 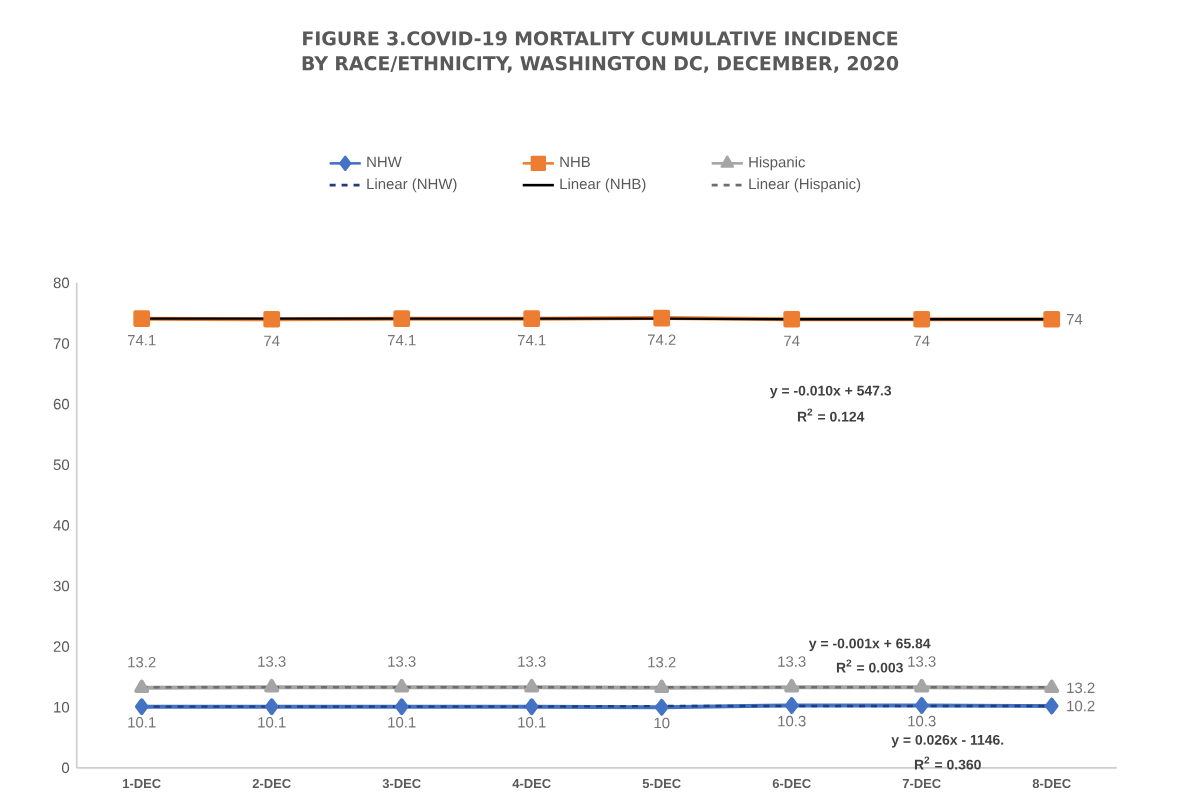 I want to click on x-tick-label: 7-DEC, so click(x=921, y=784).